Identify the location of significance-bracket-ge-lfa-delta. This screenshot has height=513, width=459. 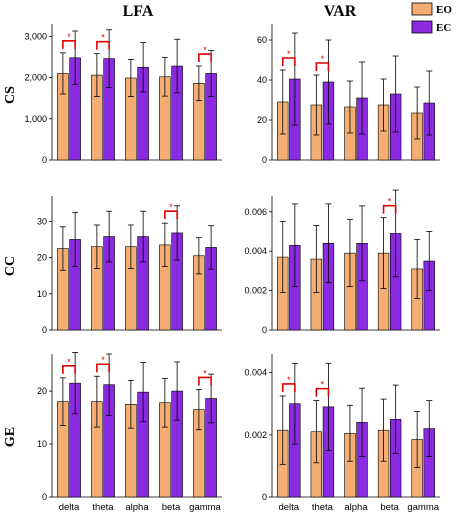
(69, 369).